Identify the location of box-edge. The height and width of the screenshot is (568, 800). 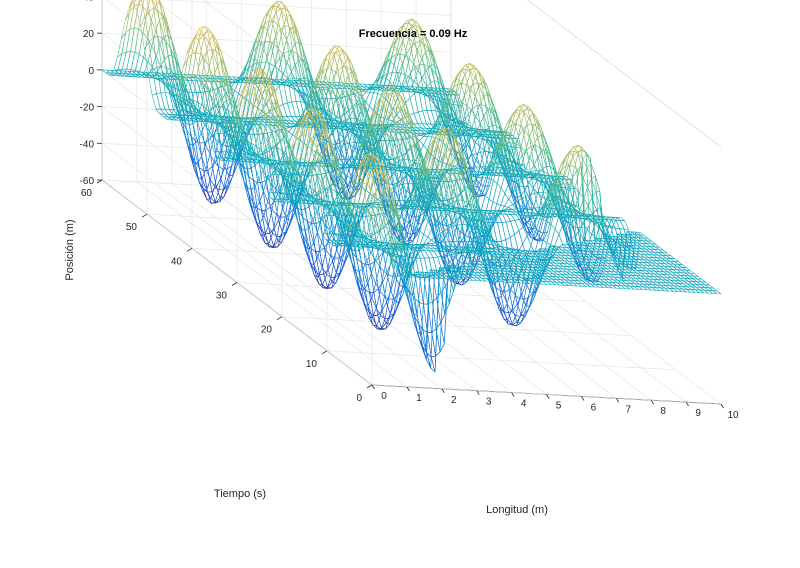
(624, 74).